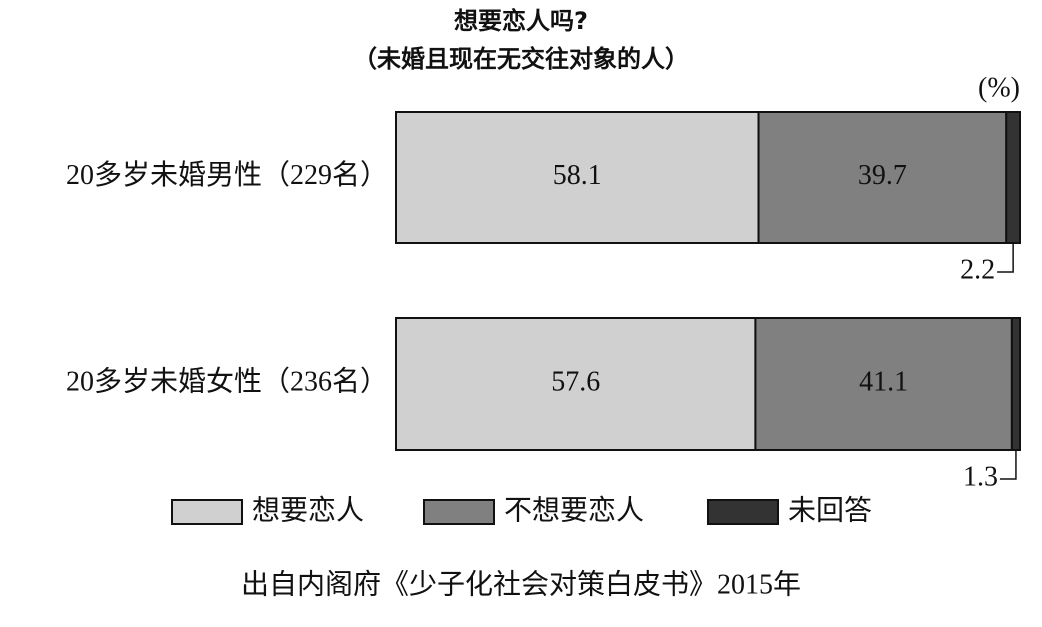  Describe the element at coordinates (521, 21) in the screenshot. I see `chart-title: 想要恋人吗?` at that location.